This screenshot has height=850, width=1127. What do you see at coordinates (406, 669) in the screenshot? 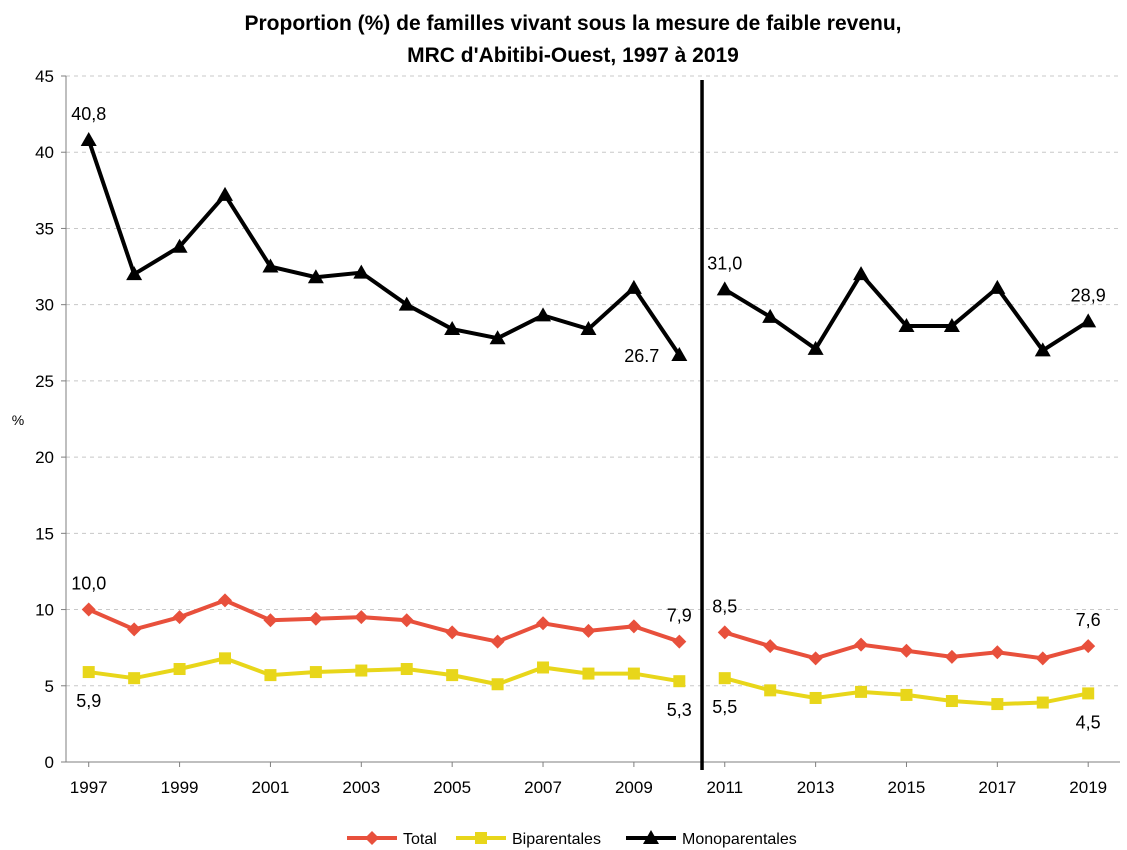
I see `point-biparentales-2004` at bounding box center [406, 669].